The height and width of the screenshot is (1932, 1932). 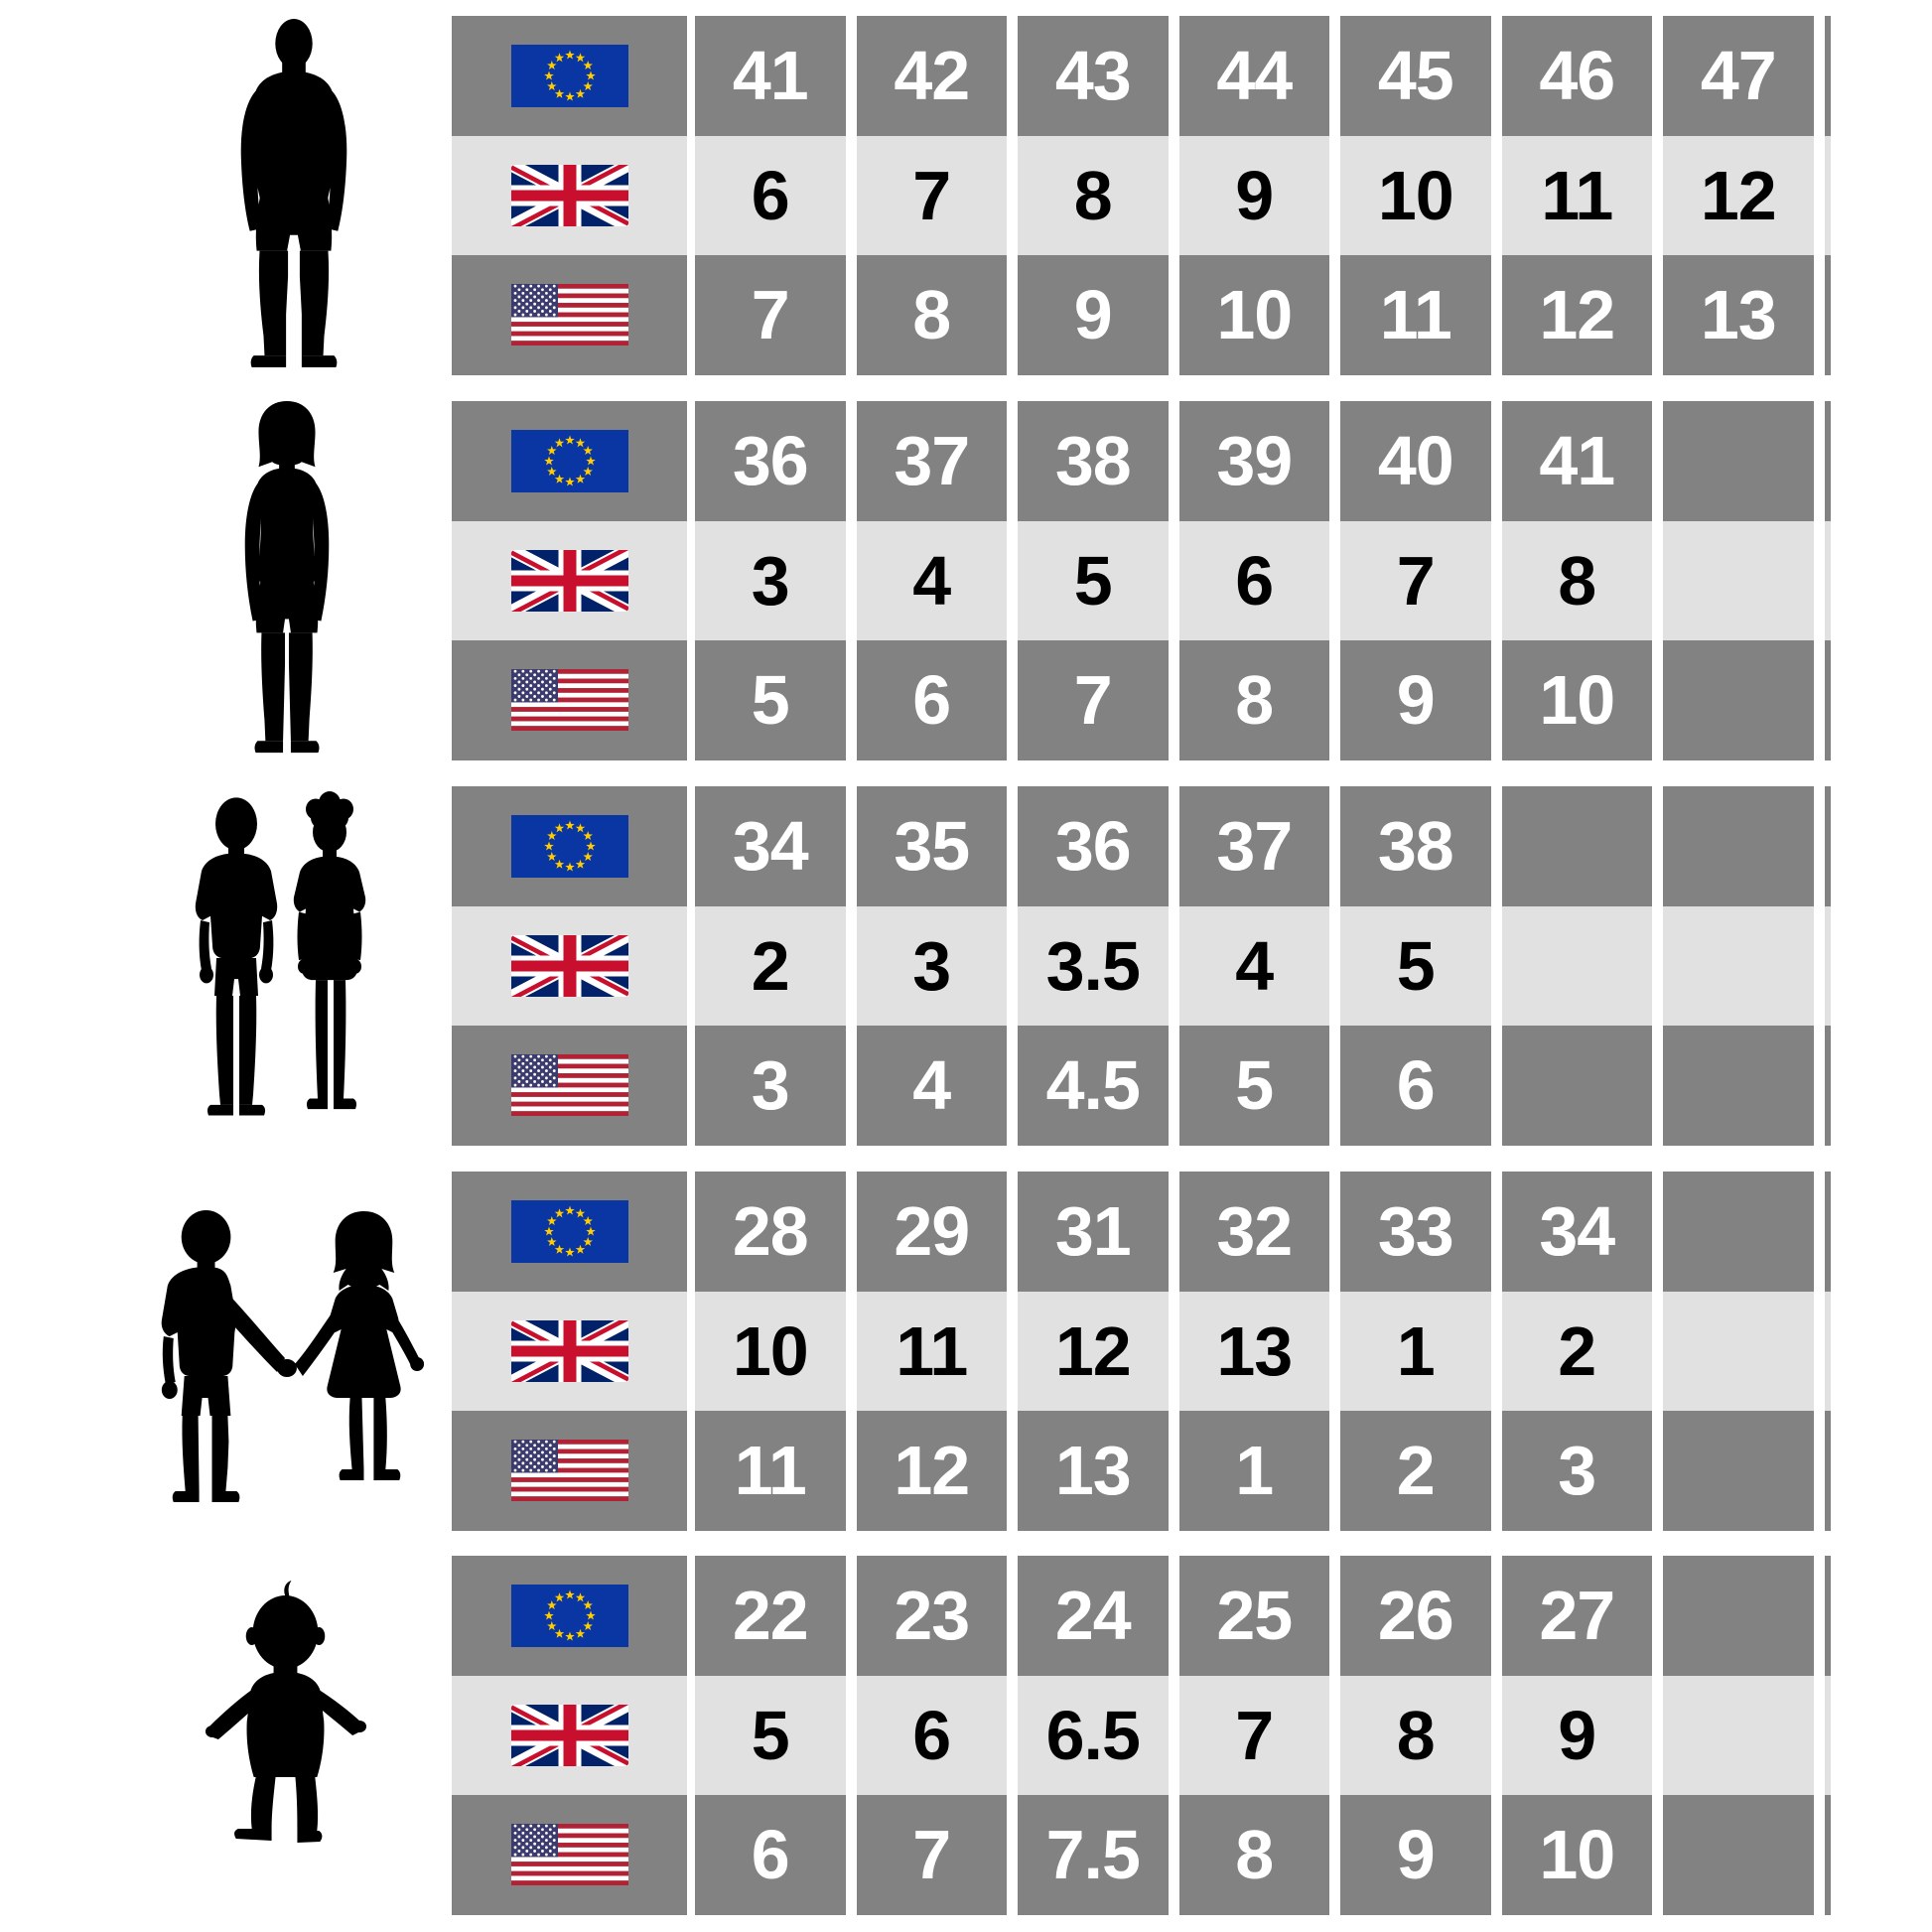 I want to click on size-cell: 39, so click(x=1254, y=461).